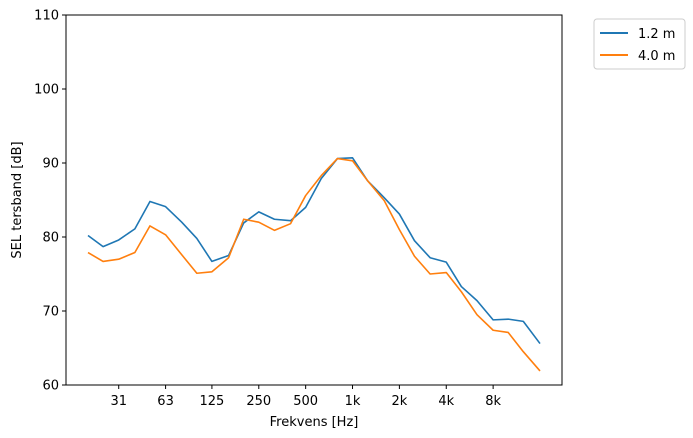 The width and height of the screenshot is (693, 438). What do you see at coordinates (446, 401) in the screenshot?
I see `x-tick-label: 4k` at bounding box center [446, 401].